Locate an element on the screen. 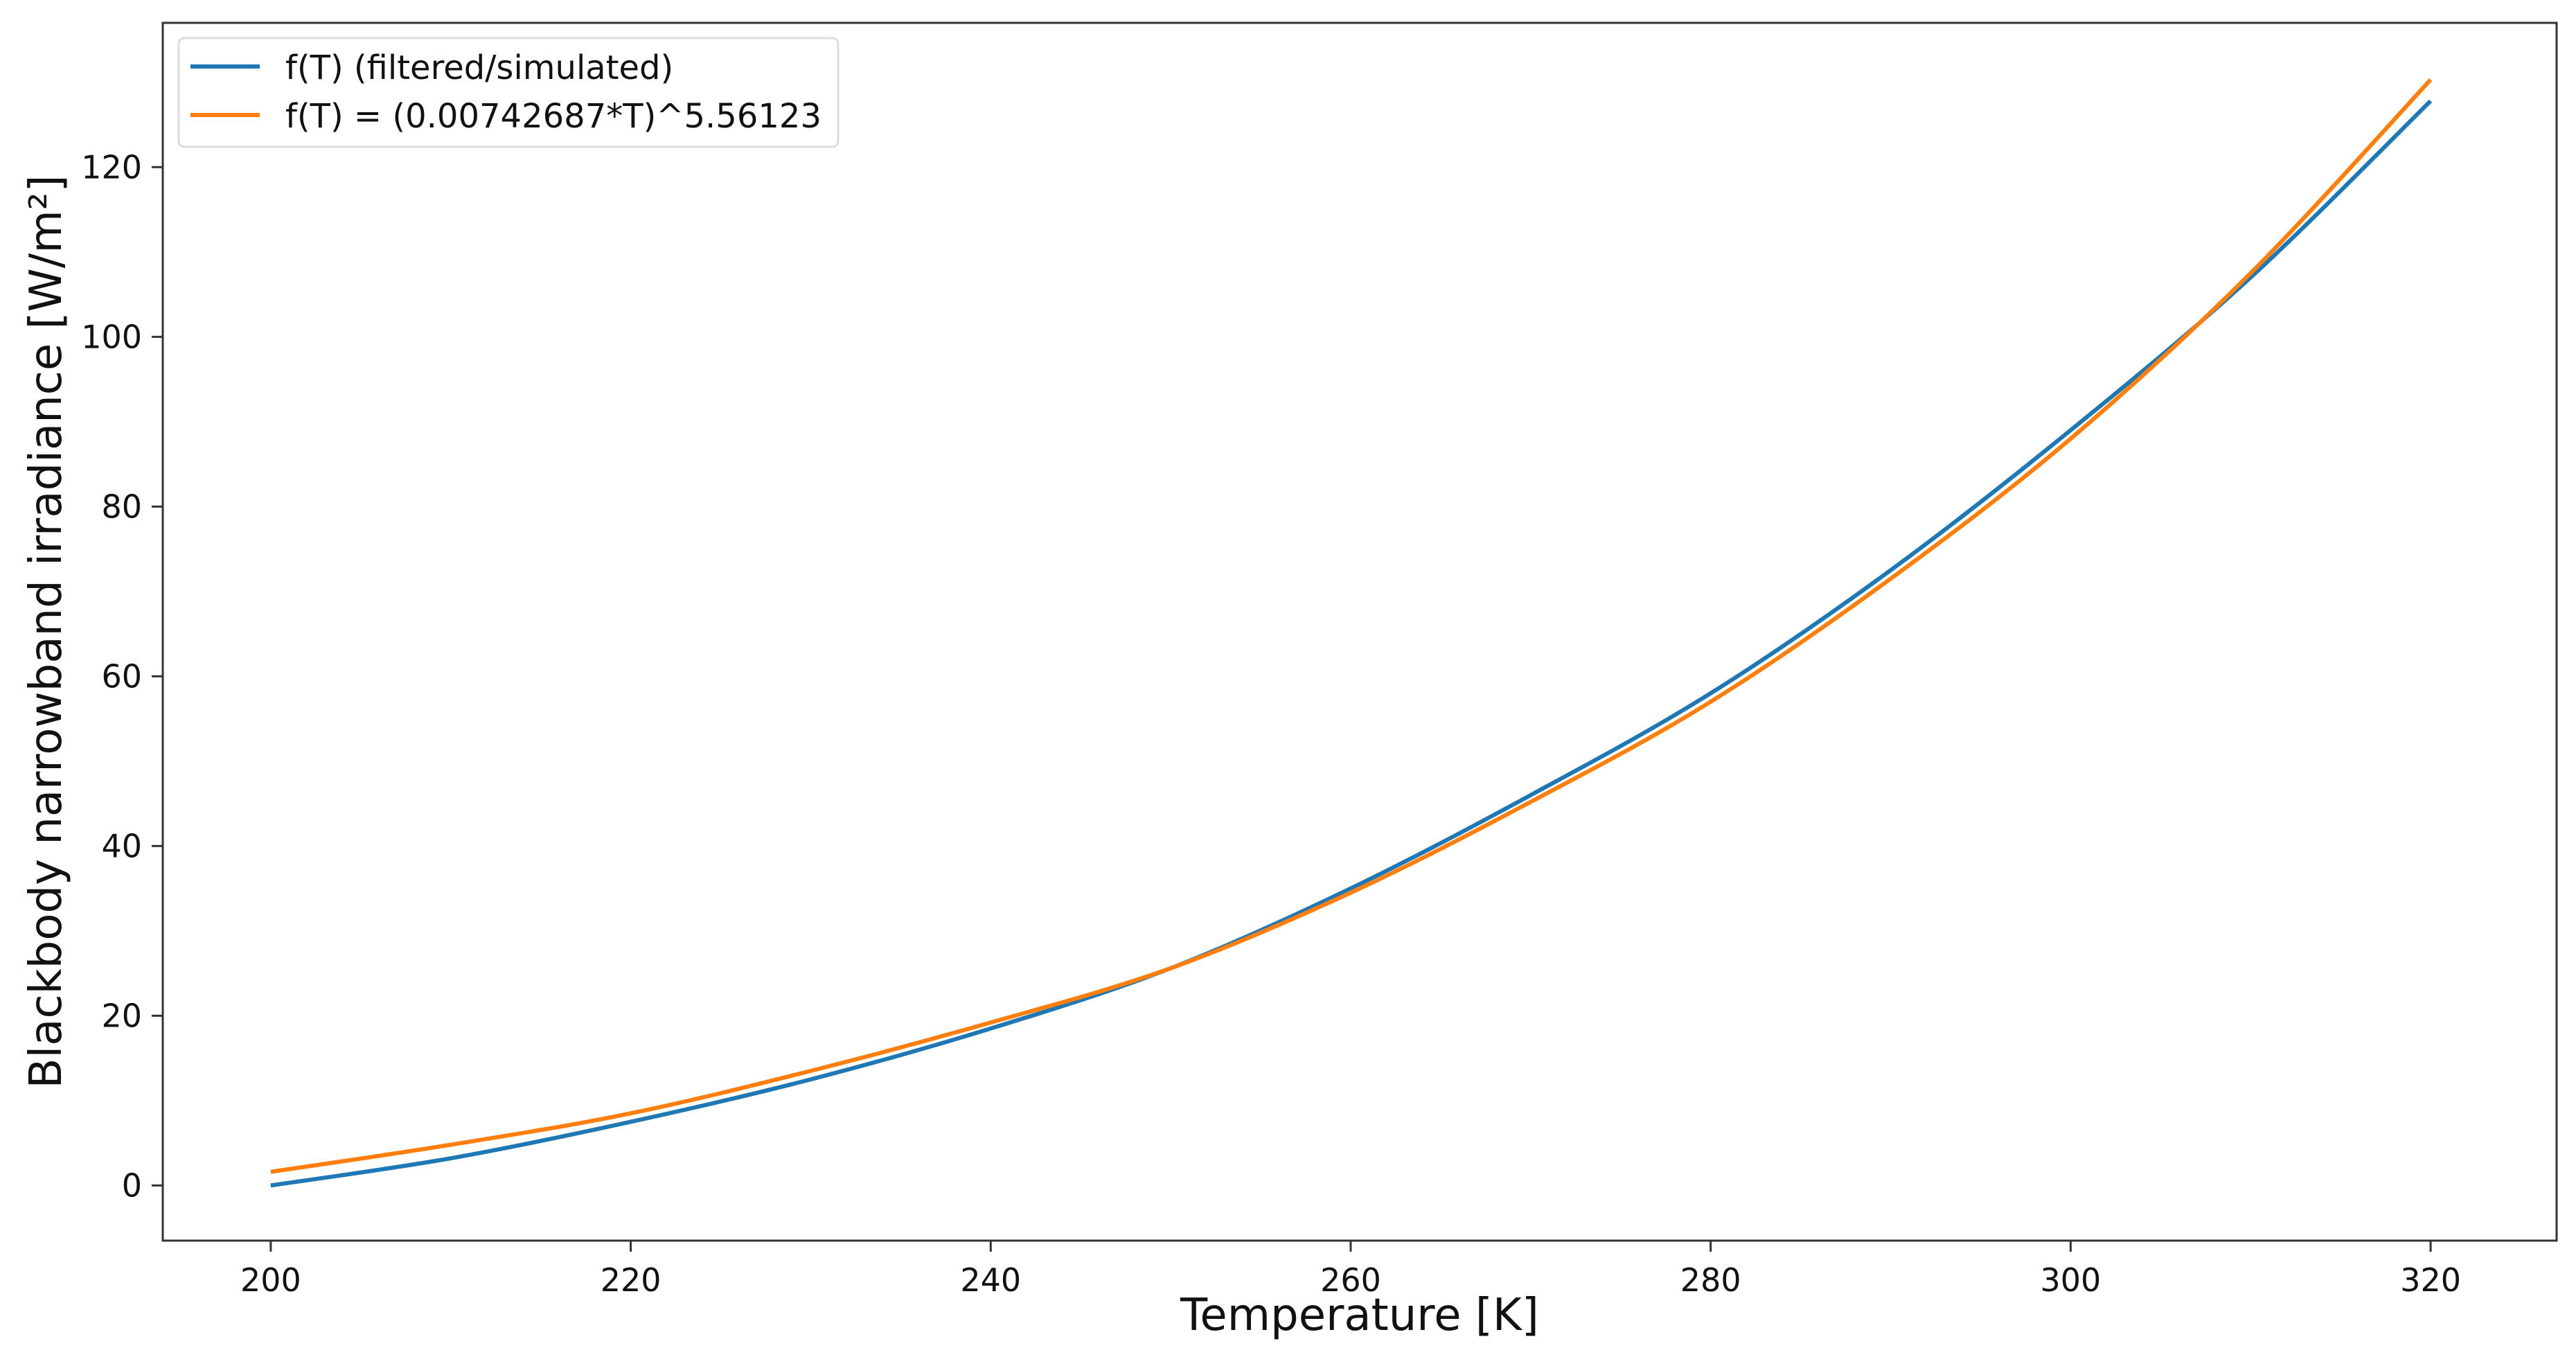  x-tick-label: 220 is located at coordinates (631, 1280).